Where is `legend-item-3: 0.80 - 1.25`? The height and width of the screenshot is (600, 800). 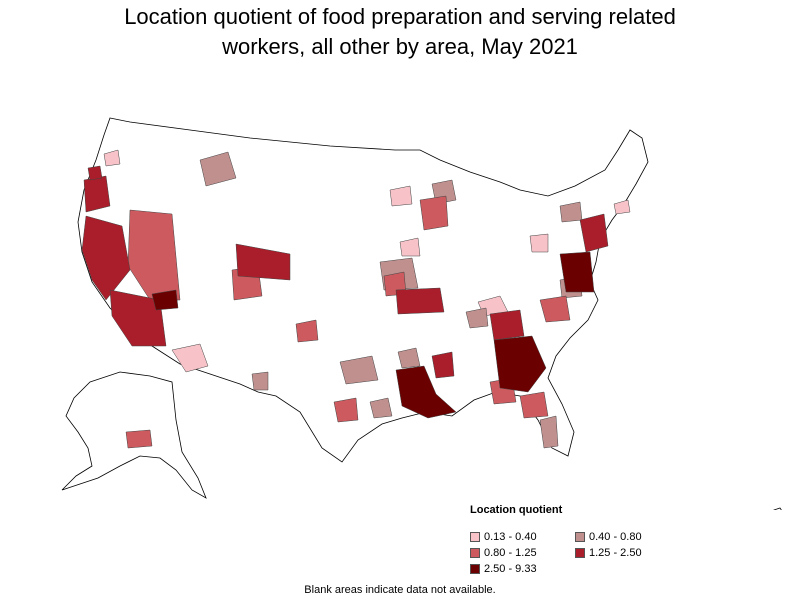 legend-item-3: 0.80 - 1.25 is located at coordinates (522, 552).